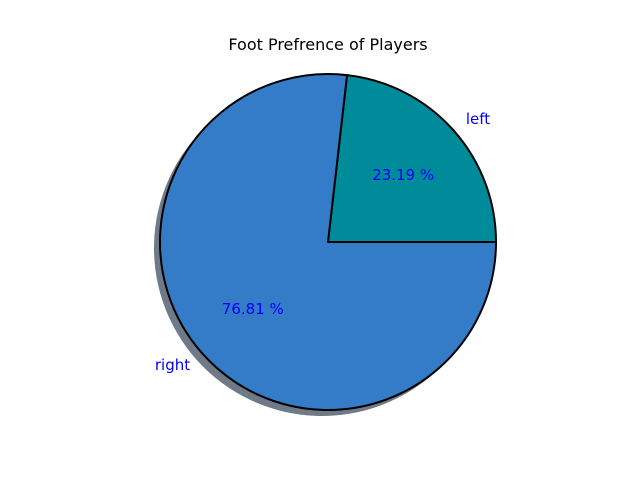 The width and height of the screenshot is (640, 480). I want to click on pie-slice-left, so click(412, 158).